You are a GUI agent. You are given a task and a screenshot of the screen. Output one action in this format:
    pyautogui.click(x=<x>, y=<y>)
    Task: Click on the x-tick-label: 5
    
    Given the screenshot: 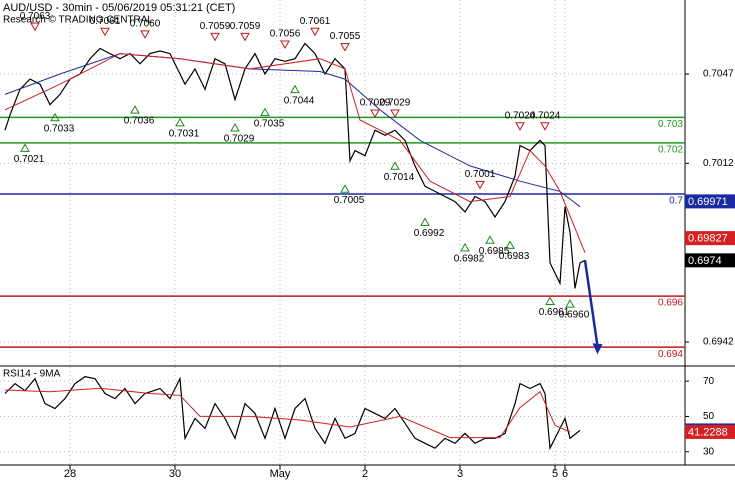 What is the action you would take?
    pyautogui.click(x=555, y=474)
    